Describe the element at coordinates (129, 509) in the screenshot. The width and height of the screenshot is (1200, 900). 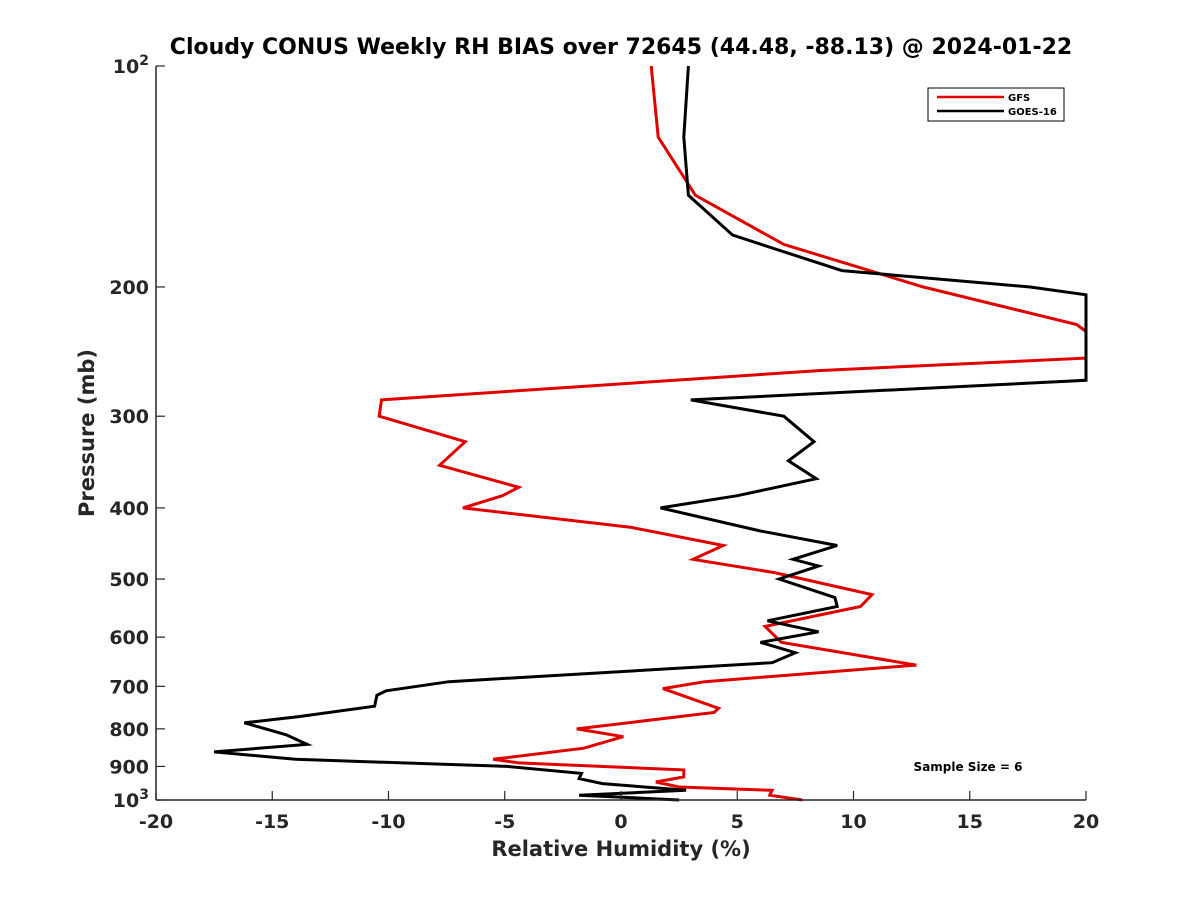
I see `y-tick-label: 400` at that location.